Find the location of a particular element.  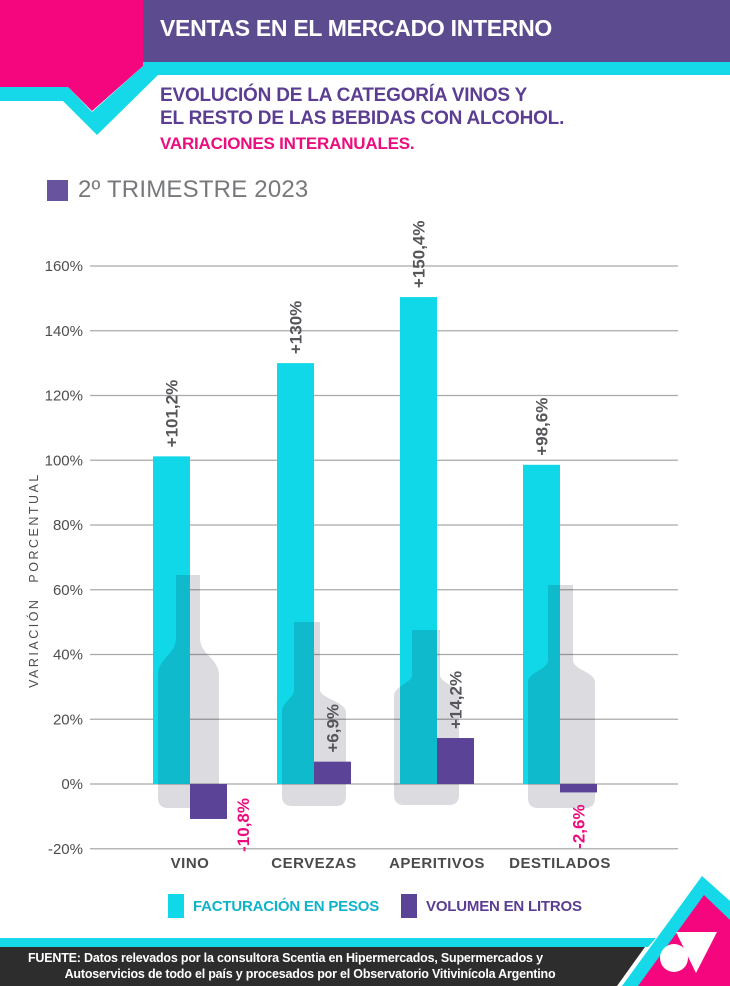

volumen-bar-APERITIVOS is located at coordinates (455, 761).